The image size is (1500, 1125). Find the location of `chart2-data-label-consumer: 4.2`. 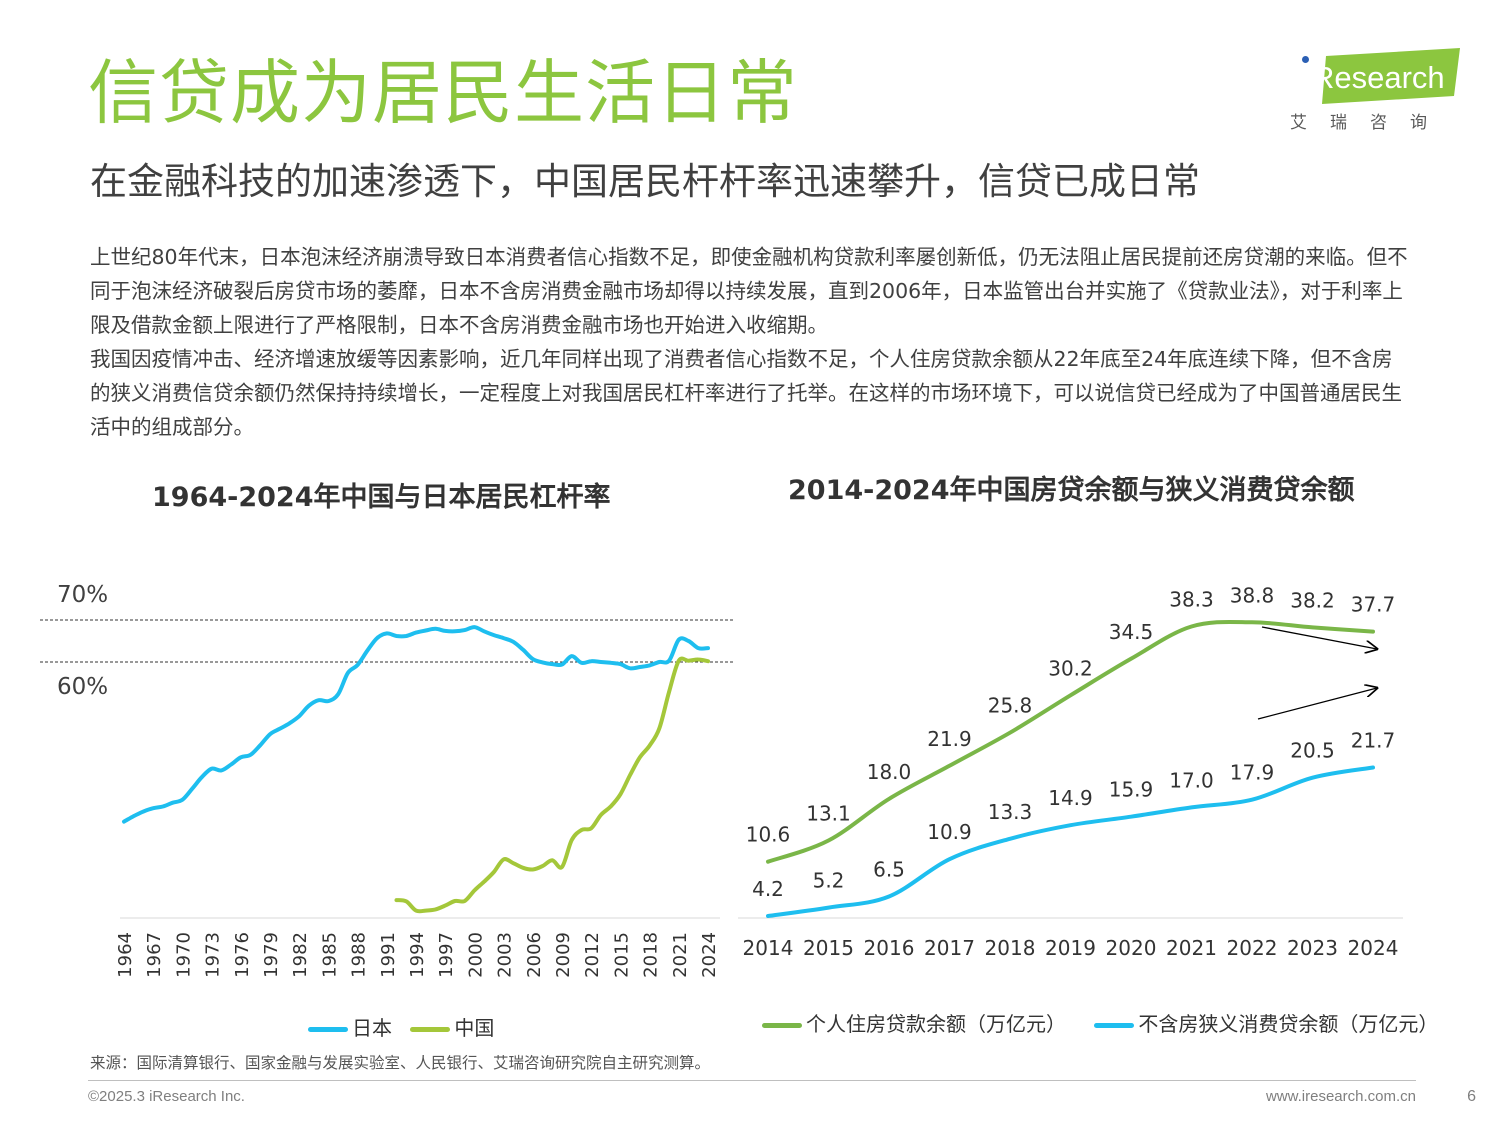

chart2-data-label-consumer: 4.2 is located at coordinates (768, 889).